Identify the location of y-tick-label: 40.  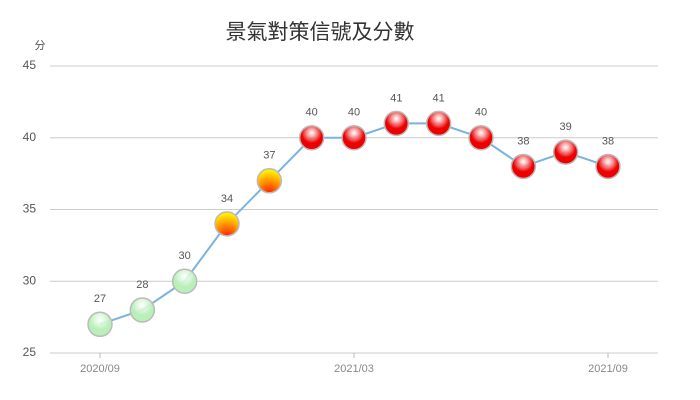
(30, 137).